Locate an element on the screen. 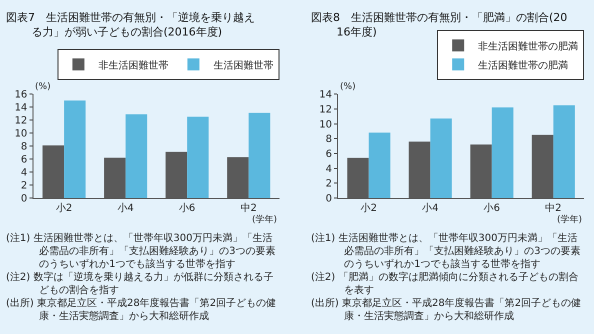 This screenshot has height=334, width=594. legend-label: 非生活困難世帯の肥満 is located at coordinates (528, 46).